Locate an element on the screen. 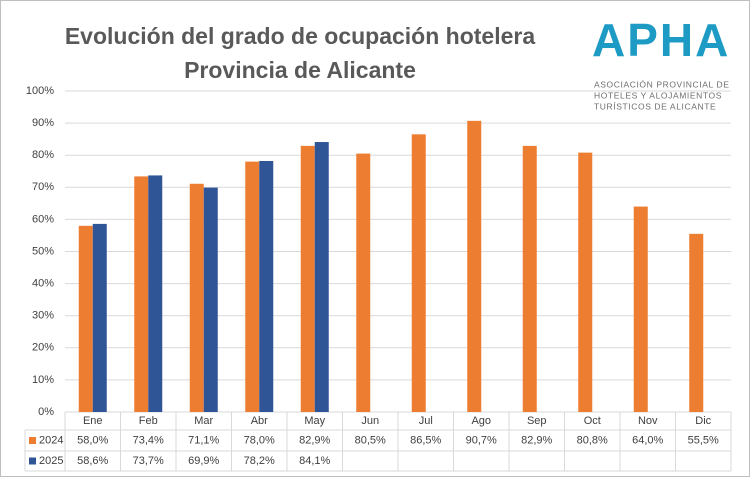 The width and height of the screenshot is (750, 477). x-tick-label: Ago is located at coordinates (481, 421).